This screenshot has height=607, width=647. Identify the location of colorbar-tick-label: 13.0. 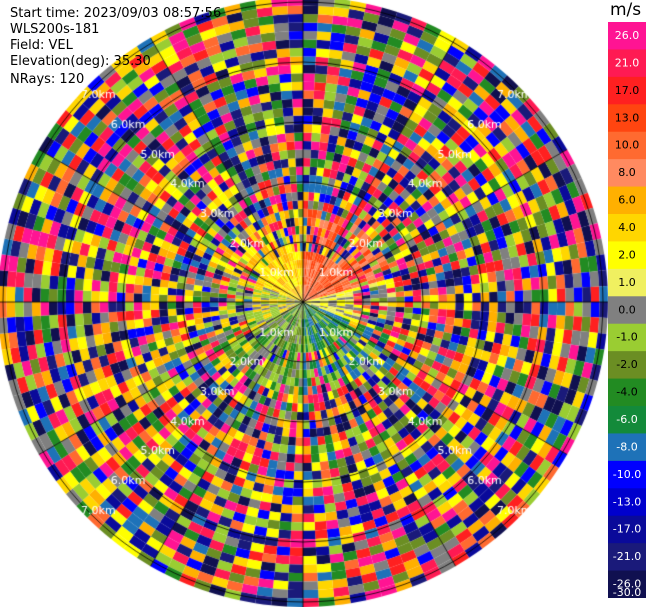
(627, 117).